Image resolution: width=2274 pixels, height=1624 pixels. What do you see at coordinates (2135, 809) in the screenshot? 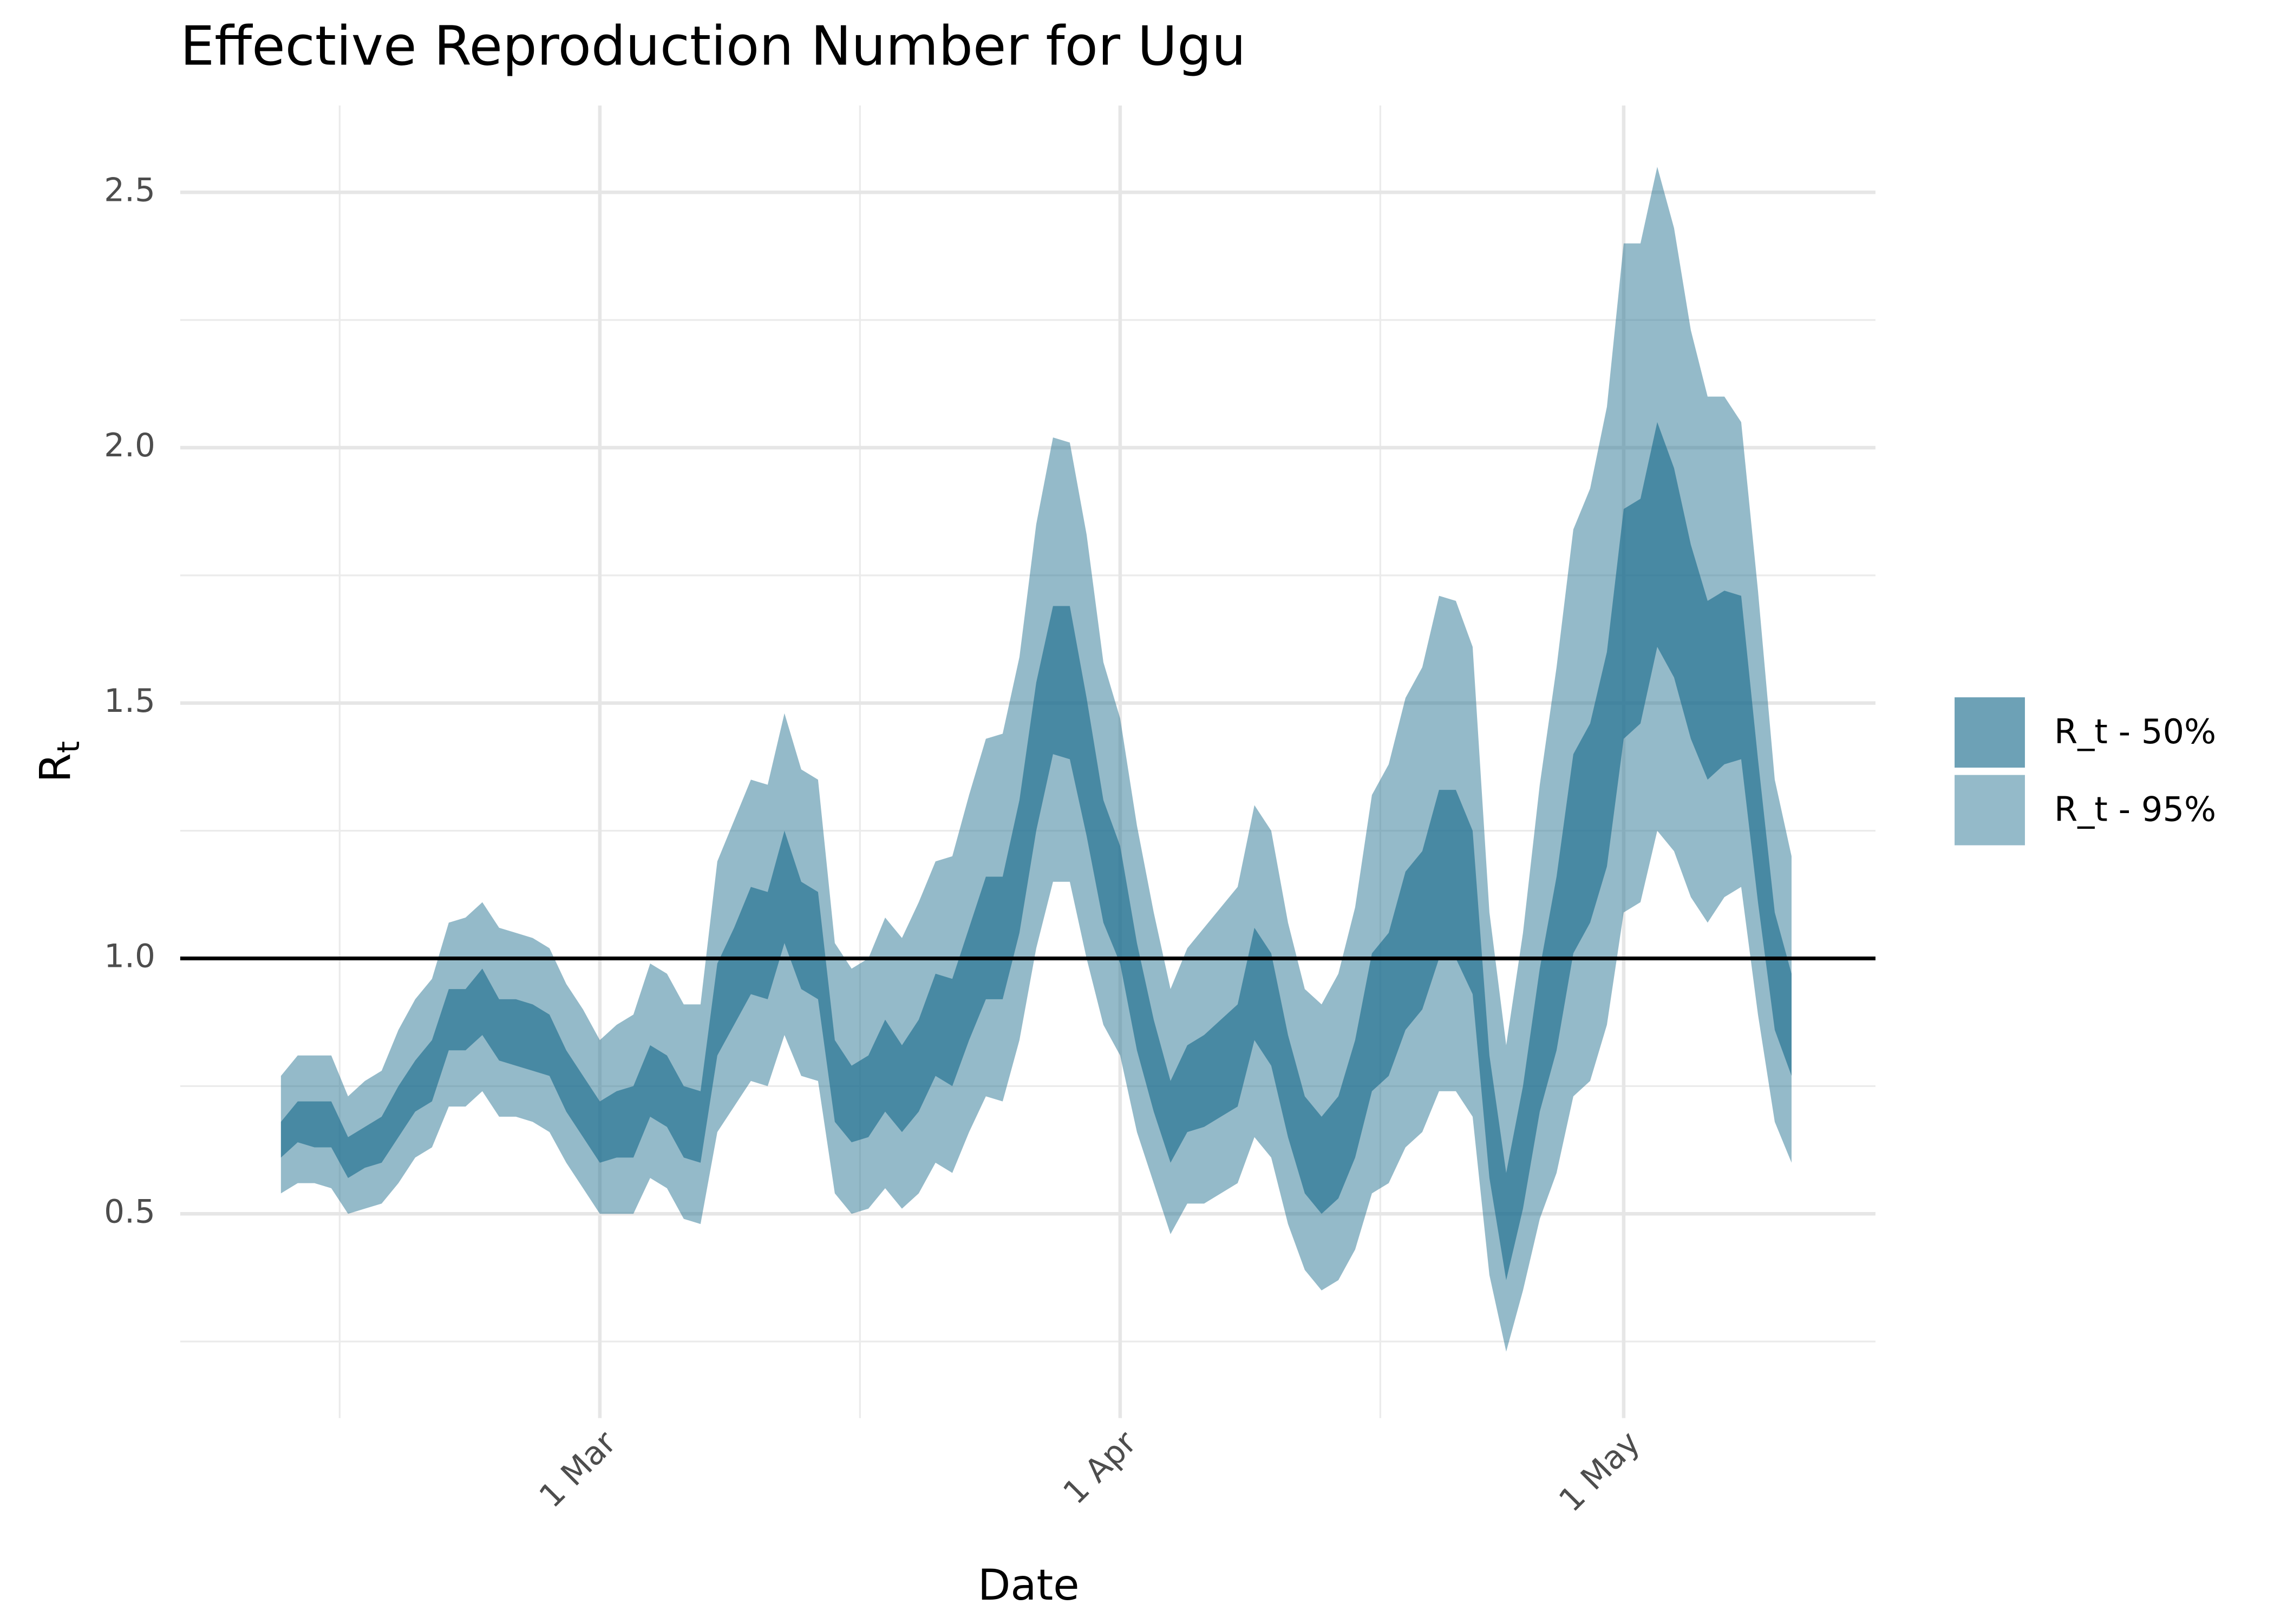
I see `legend-label: R_t - 95%` at bounding box center [2135, 809].